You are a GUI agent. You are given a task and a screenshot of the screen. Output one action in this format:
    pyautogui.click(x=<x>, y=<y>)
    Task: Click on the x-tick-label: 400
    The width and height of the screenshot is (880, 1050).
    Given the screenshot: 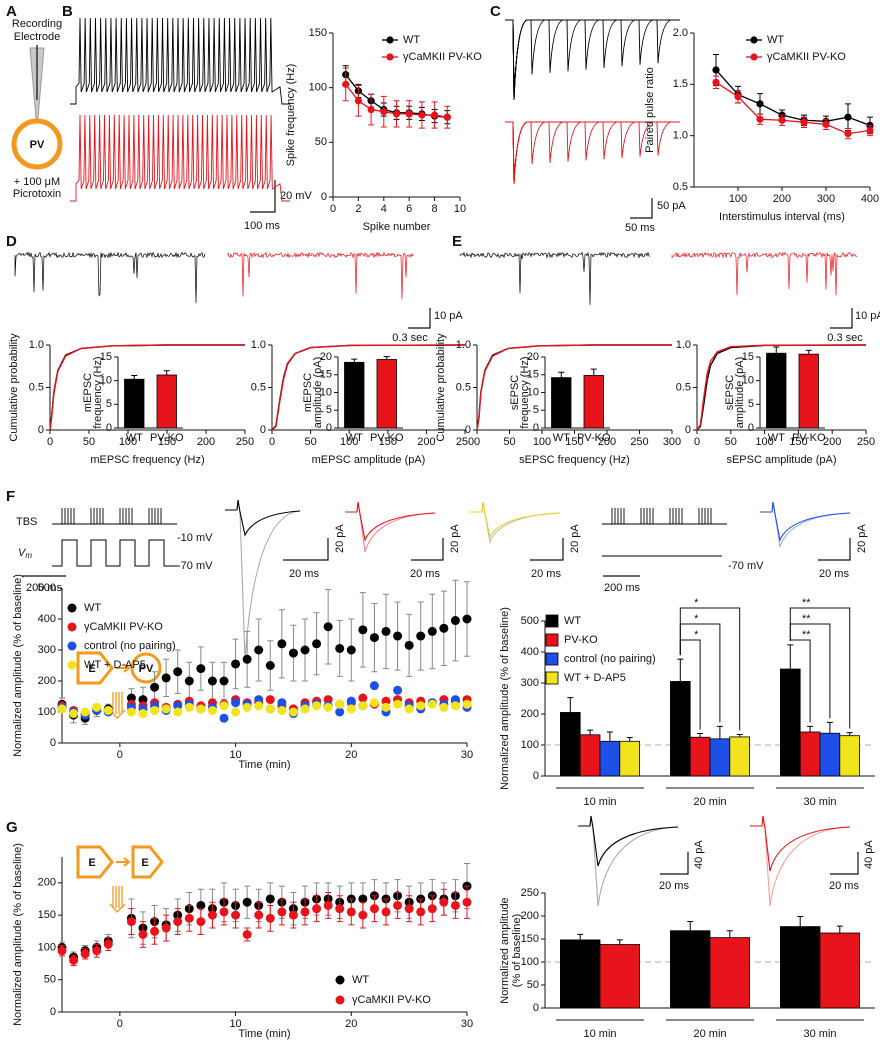 What is the action you would take?
    pyautogui.click(x=870, y=199)
    